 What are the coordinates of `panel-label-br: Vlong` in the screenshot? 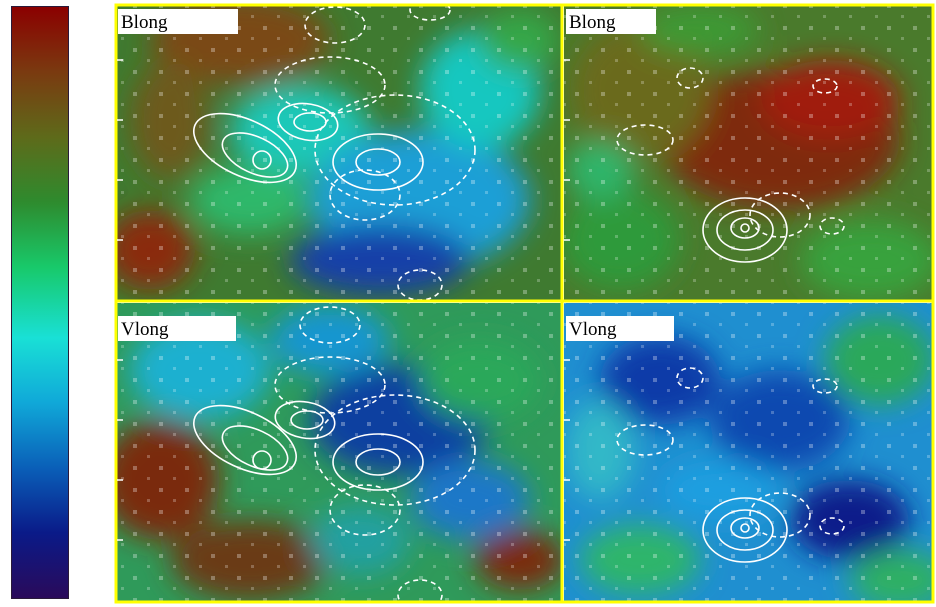 It's located at (620, 328).